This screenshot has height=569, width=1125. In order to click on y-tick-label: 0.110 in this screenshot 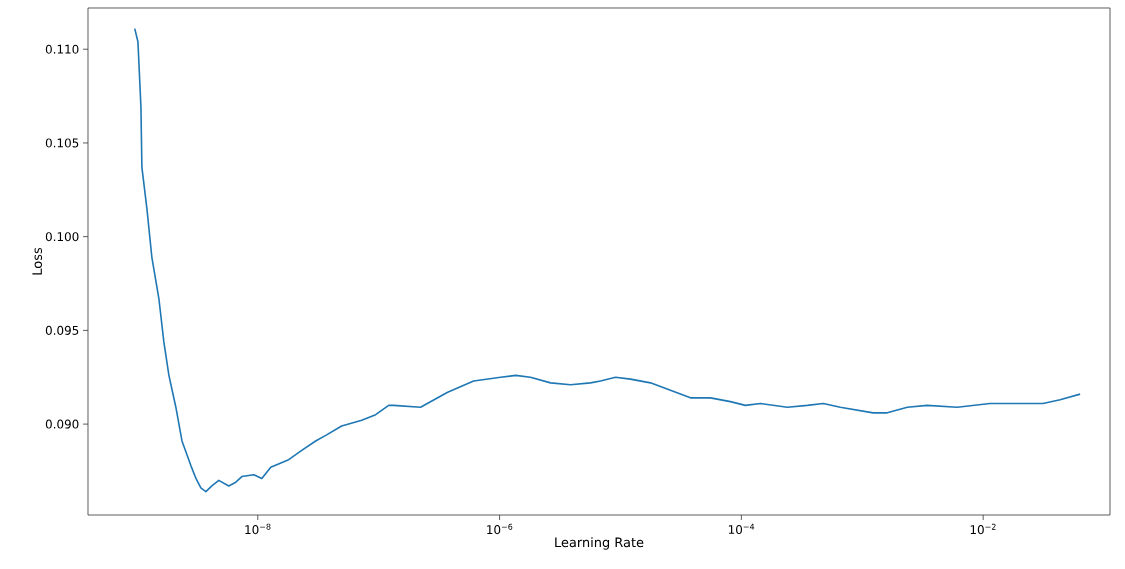, I will do `click(62, 49)`.